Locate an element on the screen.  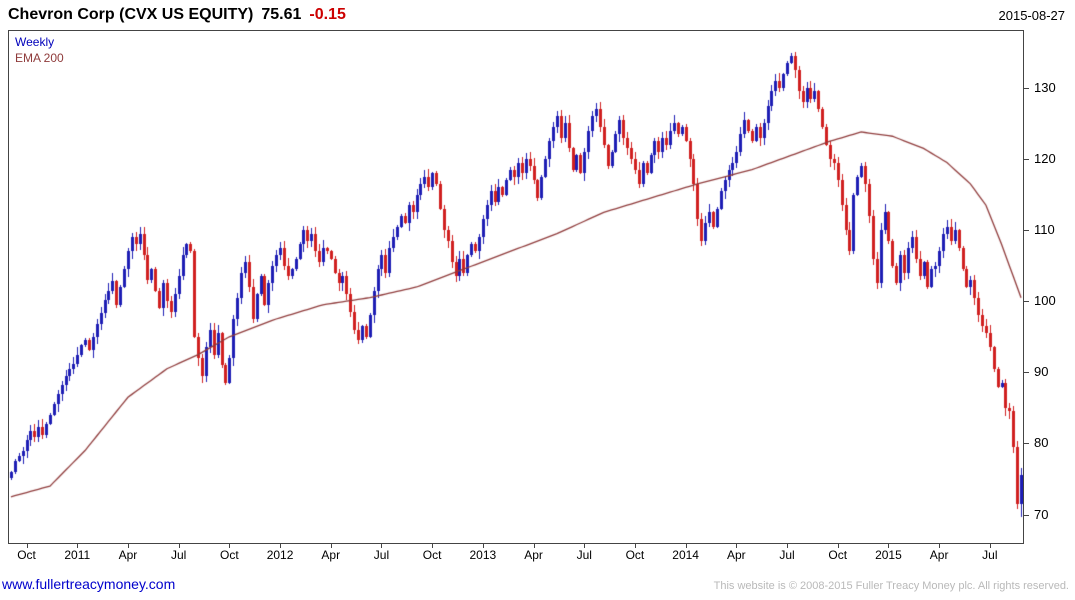
legend-ema-label: EMA 200 is located at coordinates (39, 58).